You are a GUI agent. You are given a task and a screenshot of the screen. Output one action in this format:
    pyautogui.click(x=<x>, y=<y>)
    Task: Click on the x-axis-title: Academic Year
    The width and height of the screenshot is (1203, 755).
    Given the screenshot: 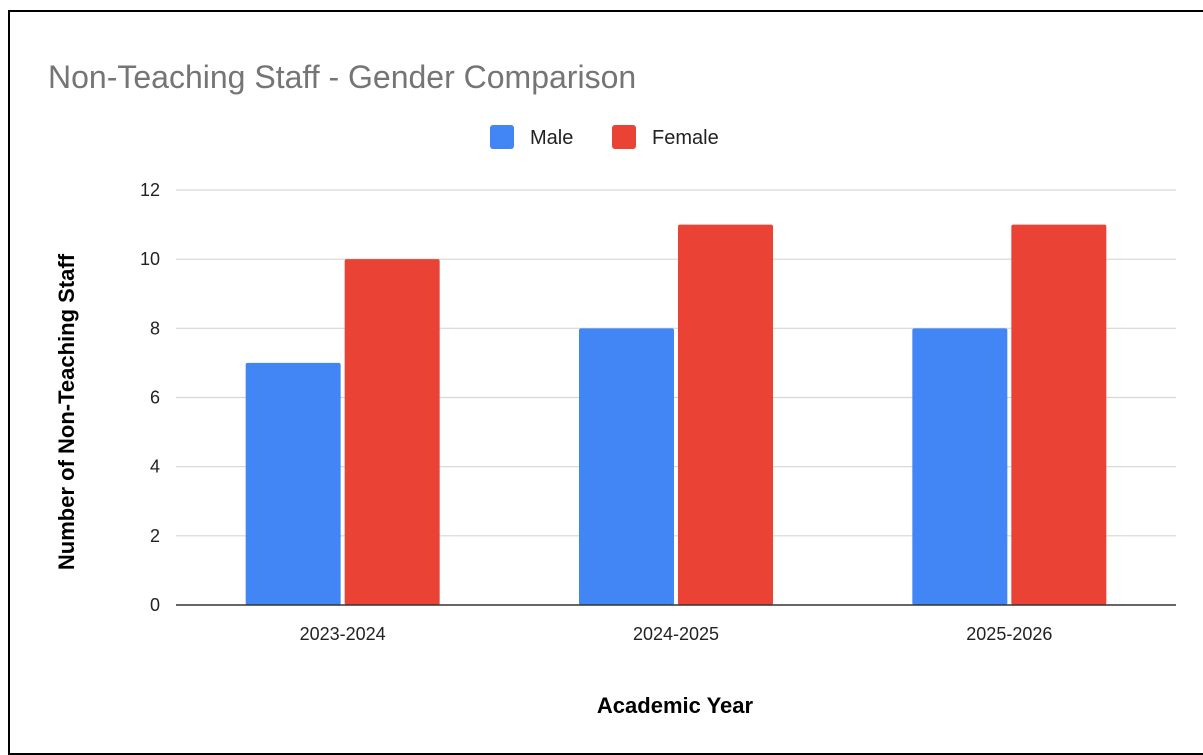 What is the action you would take?
    pyautogui.click(x=675, y=705)
    